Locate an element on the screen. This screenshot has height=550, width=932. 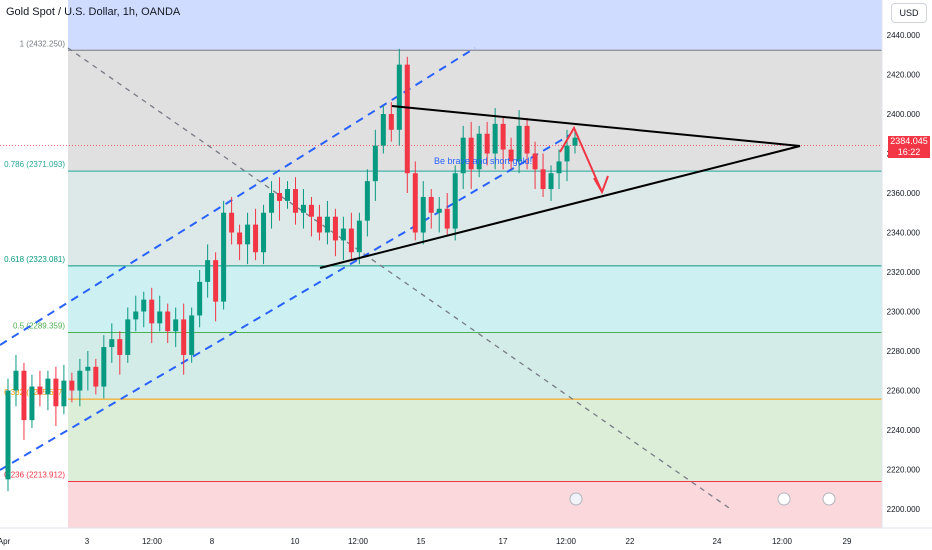
price-tick-label: 2400.000 is located at coordinates (904, 114).